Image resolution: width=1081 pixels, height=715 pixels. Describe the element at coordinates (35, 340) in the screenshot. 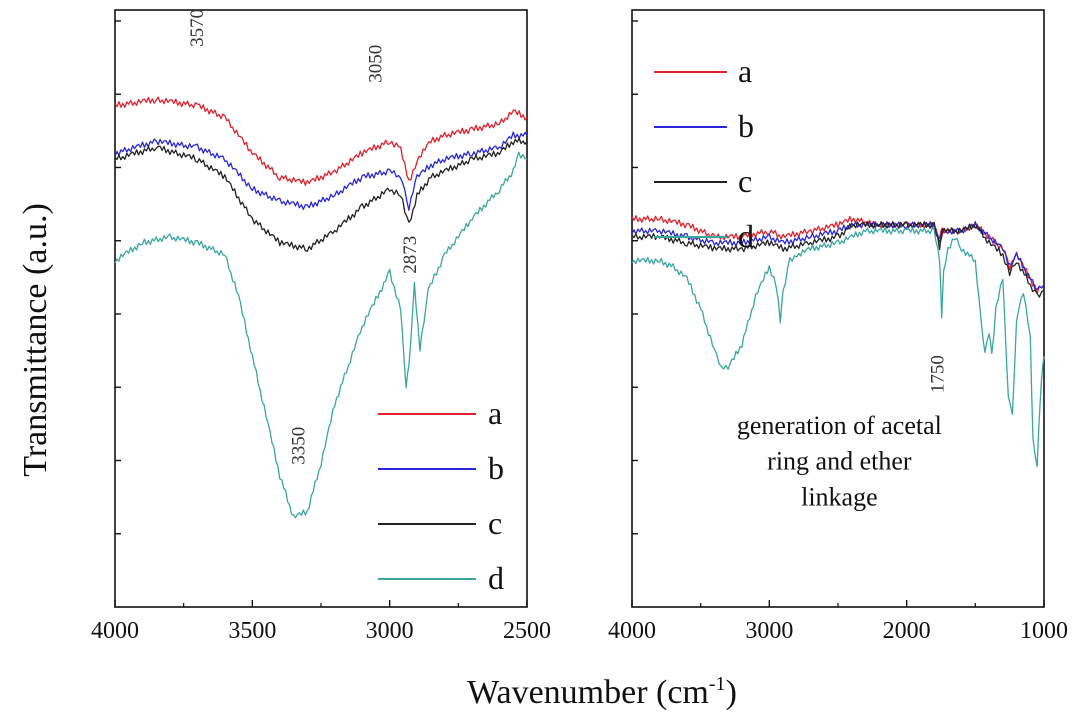

I see `y-axis-title: Transmittance (a.u.)` at that location.